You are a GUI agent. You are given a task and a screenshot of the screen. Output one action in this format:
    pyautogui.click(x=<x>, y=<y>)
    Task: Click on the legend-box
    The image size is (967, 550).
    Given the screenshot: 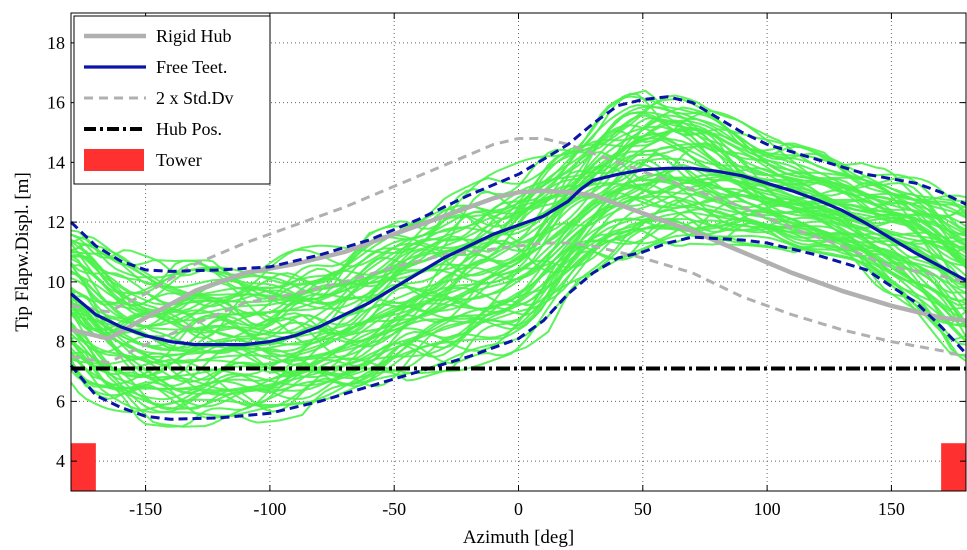 What is the action you would take?
    pyautogui.click(x=172, y=100)
    